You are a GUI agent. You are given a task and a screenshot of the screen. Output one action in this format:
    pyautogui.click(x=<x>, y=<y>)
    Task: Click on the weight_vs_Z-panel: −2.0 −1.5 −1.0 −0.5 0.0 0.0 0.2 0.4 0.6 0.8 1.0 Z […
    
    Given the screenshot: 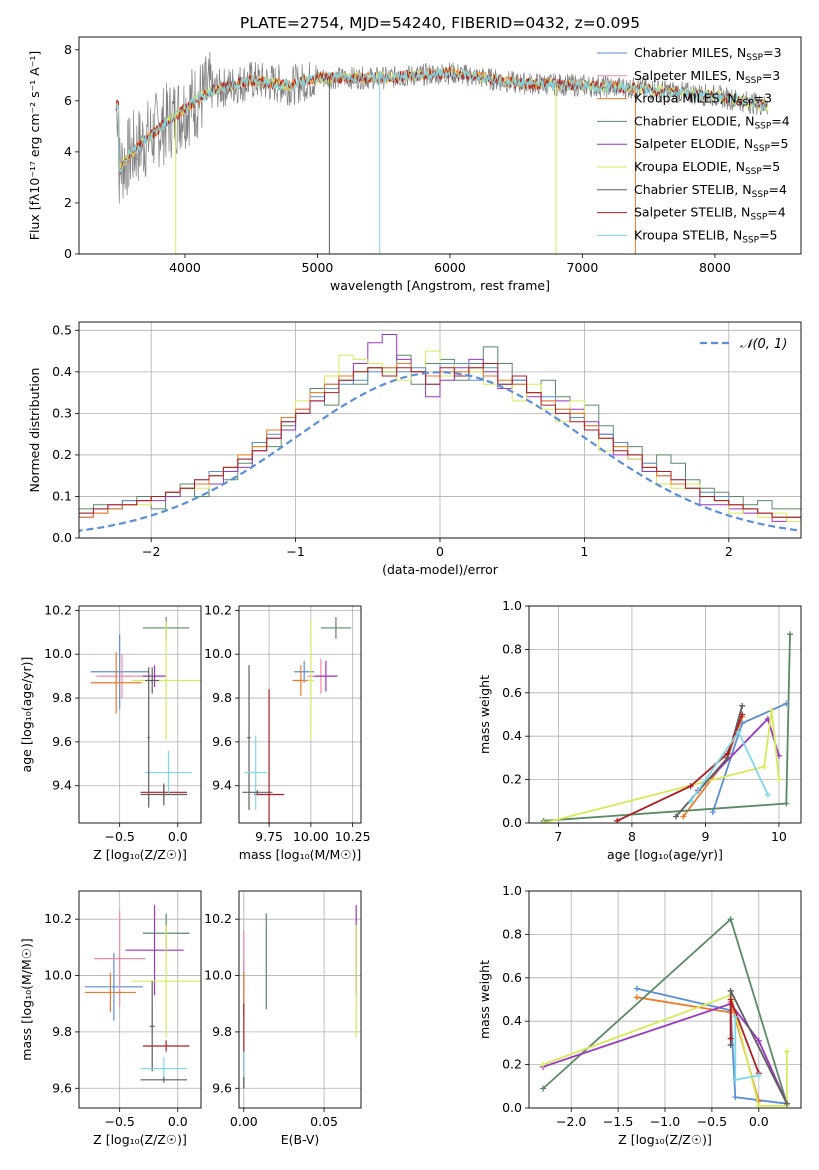 What is the action you would take?
    pyautogui.click(x=639, y=1015)
    